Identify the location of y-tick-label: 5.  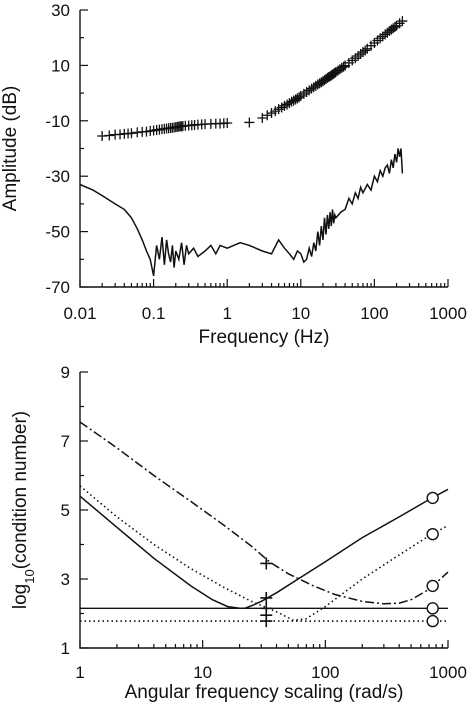
(65, 510).